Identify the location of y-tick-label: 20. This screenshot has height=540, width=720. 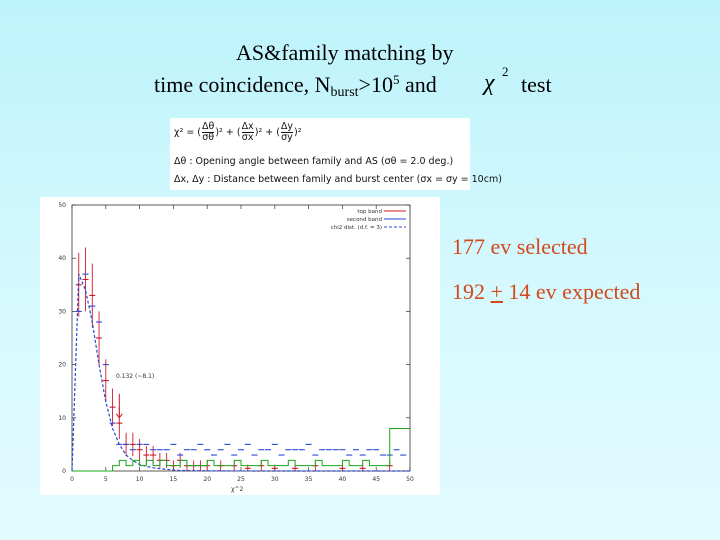
(62, 365).